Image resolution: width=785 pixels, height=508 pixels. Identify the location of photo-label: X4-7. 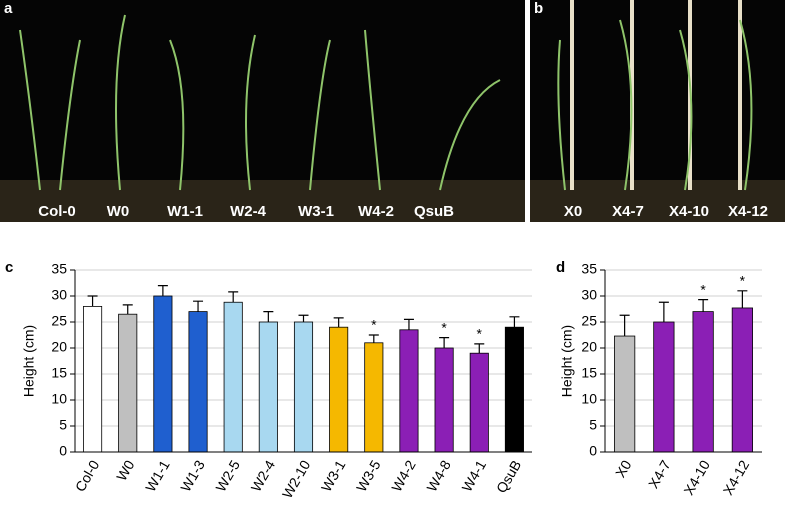
(628, 211).